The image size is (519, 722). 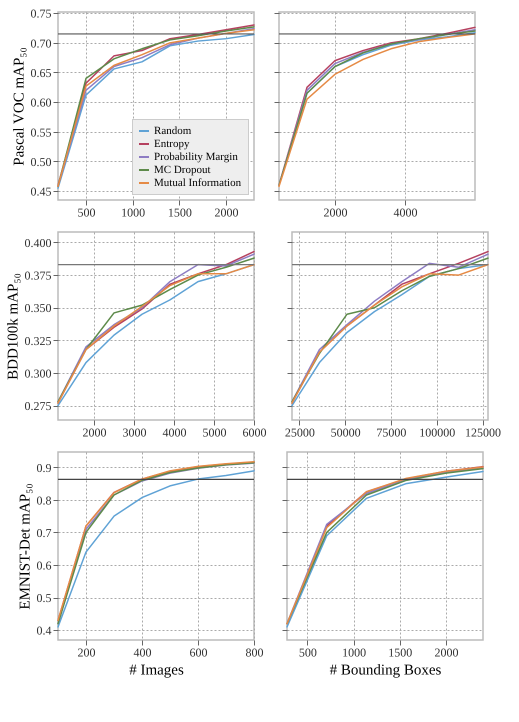 What do you see at coordinates (20, 106) in the screenshot?
I see `y-axis-title: Pascal VOC mAP₅₀` at bounding box center [20, 106].